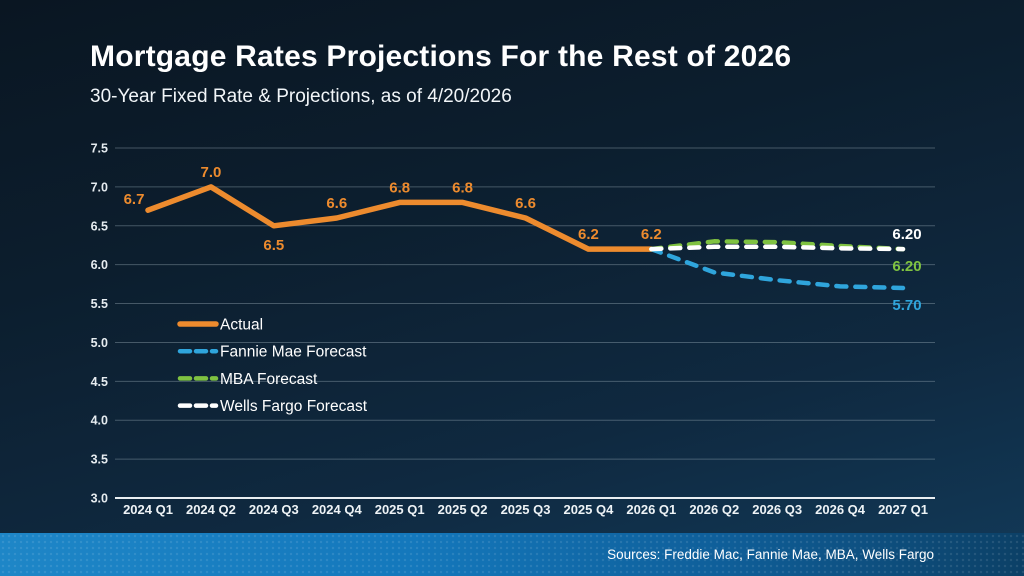 Image resolution: width=1024 pixels, height=576 pixels. I want to click on x-tick-label: 2026 Q2, so click(714, 509).